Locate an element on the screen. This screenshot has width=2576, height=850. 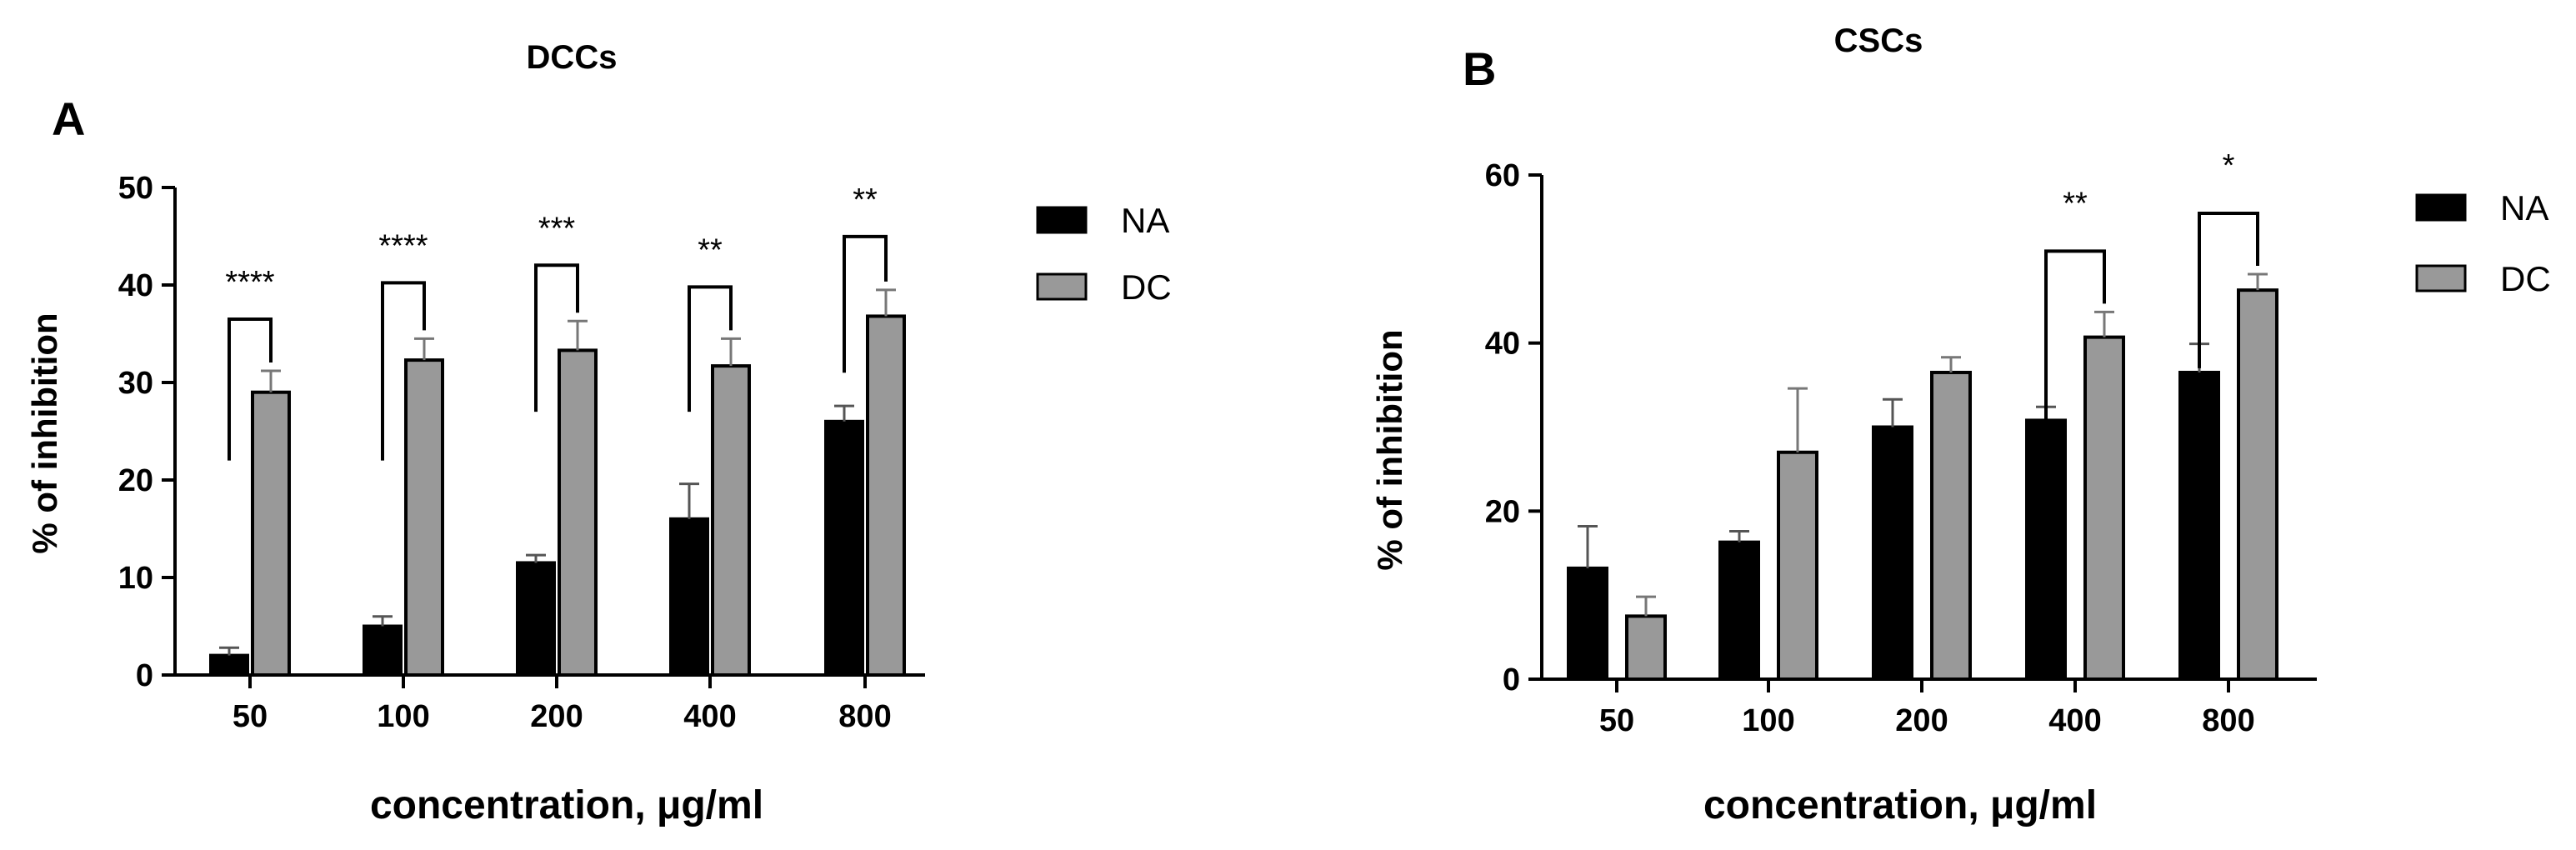
panel-b-x-axis-title: concentration, μg/ml is located at coordinates (1900, 805).